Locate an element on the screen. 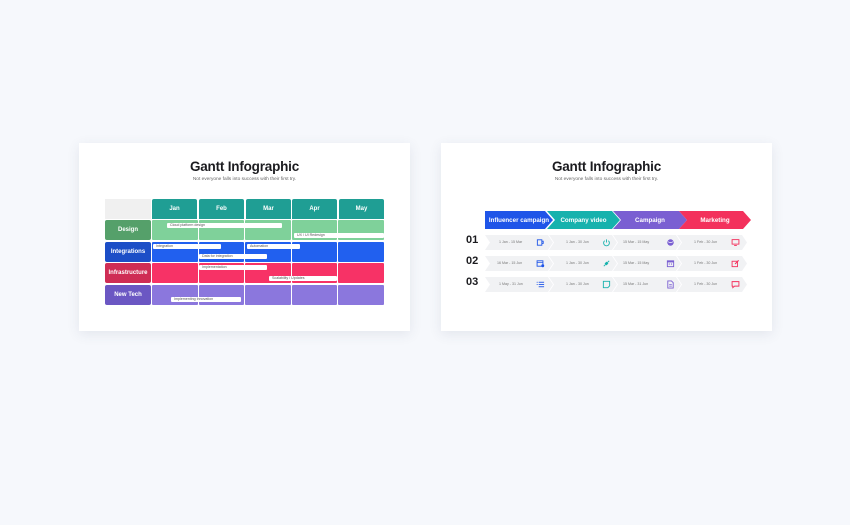 The width and height of the screenshot is (850, 525). month-header-feb: Feb is located at coordinates (221, 209).